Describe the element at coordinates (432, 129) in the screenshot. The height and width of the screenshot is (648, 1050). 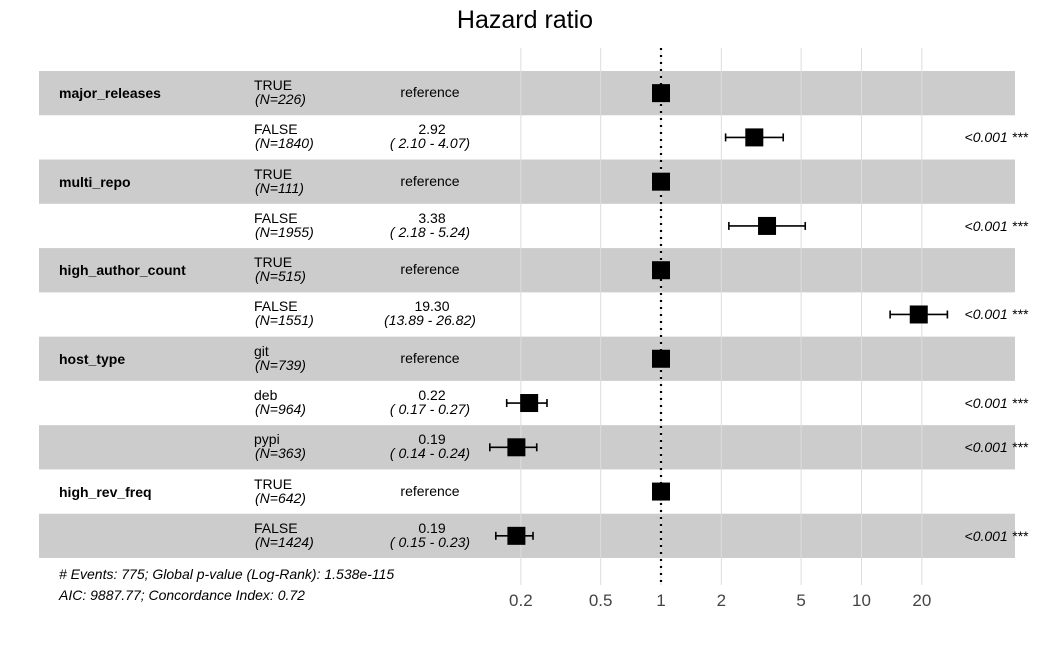
I see `estimate-label: 2.92` at that location.